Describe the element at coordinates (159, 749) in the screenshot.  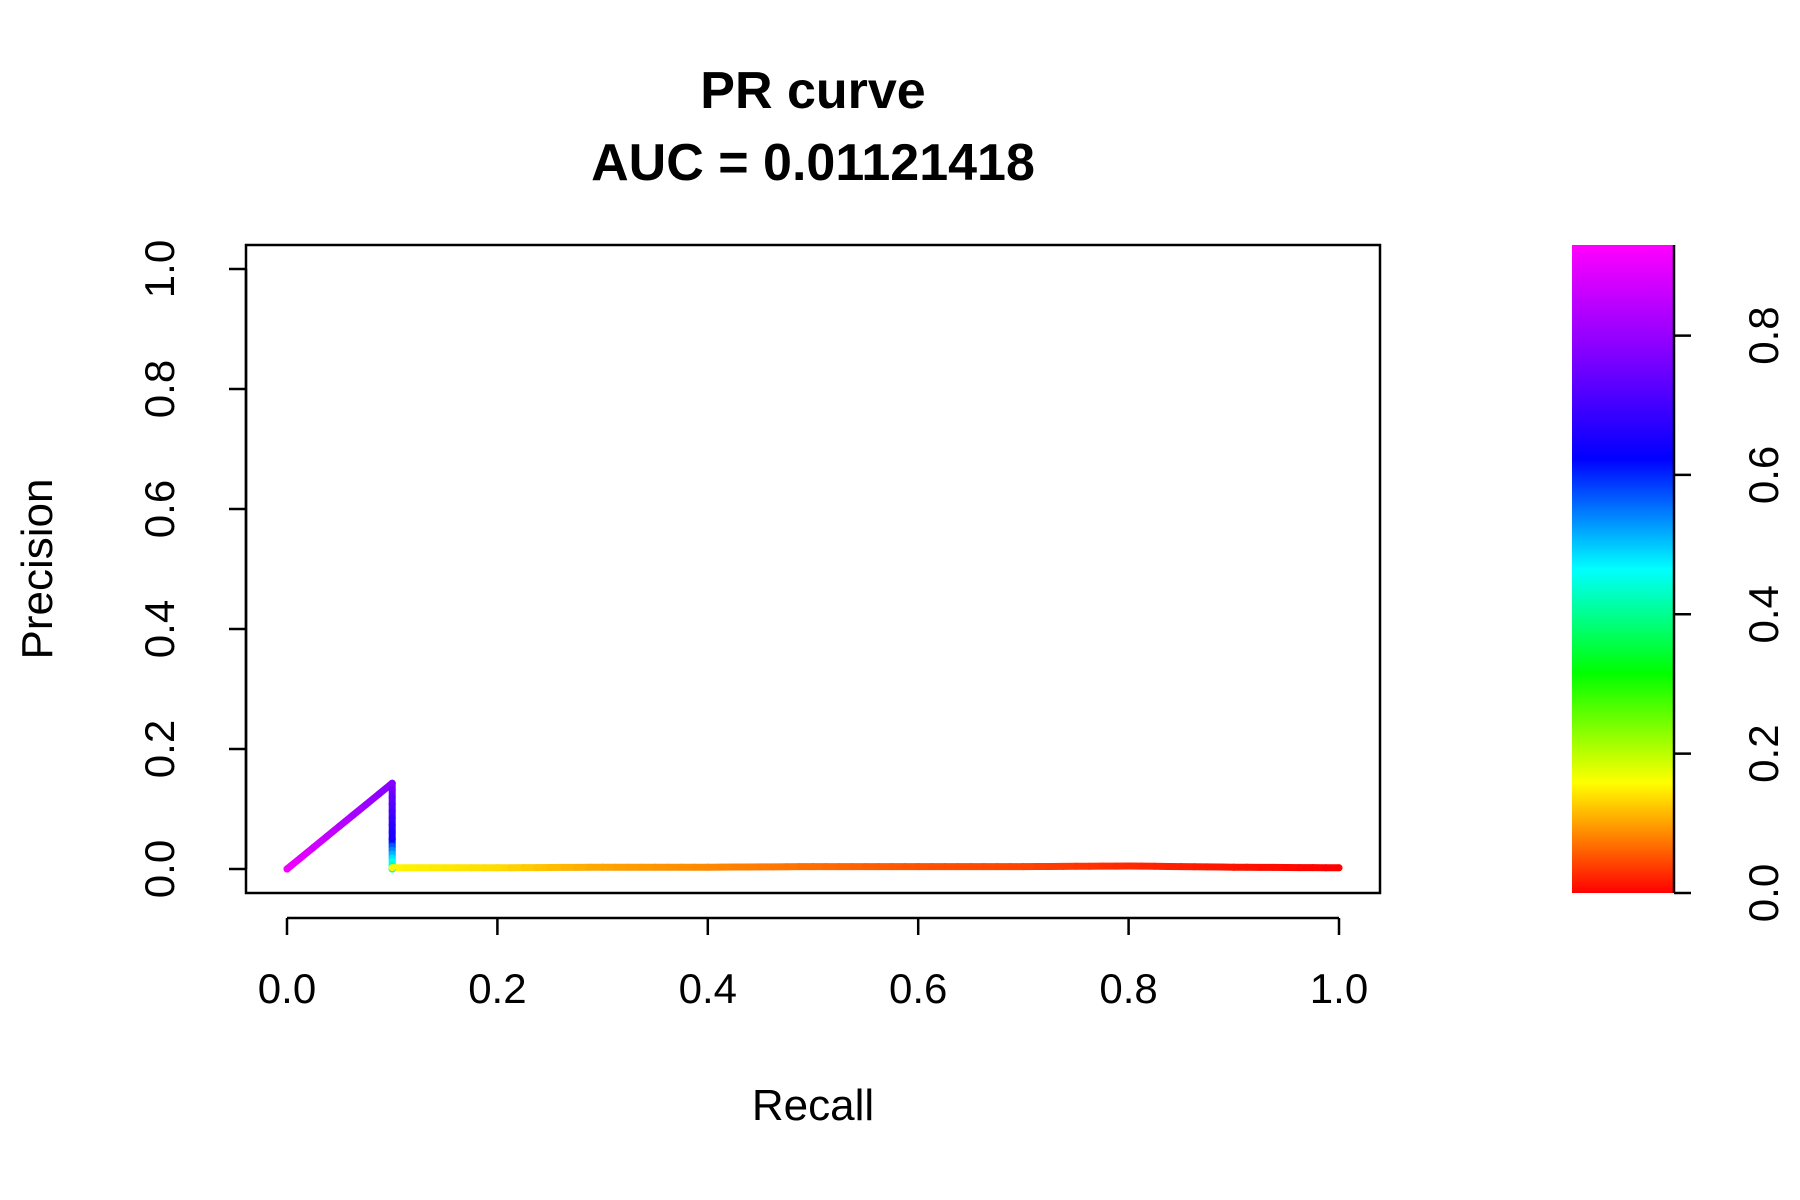
I see `y-tick-label: 0.2` at that location.